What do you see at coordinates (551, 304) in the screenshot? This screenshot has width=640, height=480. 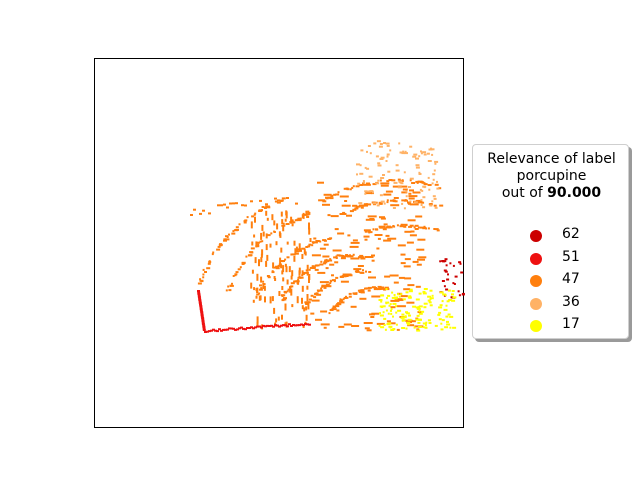 I see `legend-entry-36: 36` at bounding box center [551, 304].